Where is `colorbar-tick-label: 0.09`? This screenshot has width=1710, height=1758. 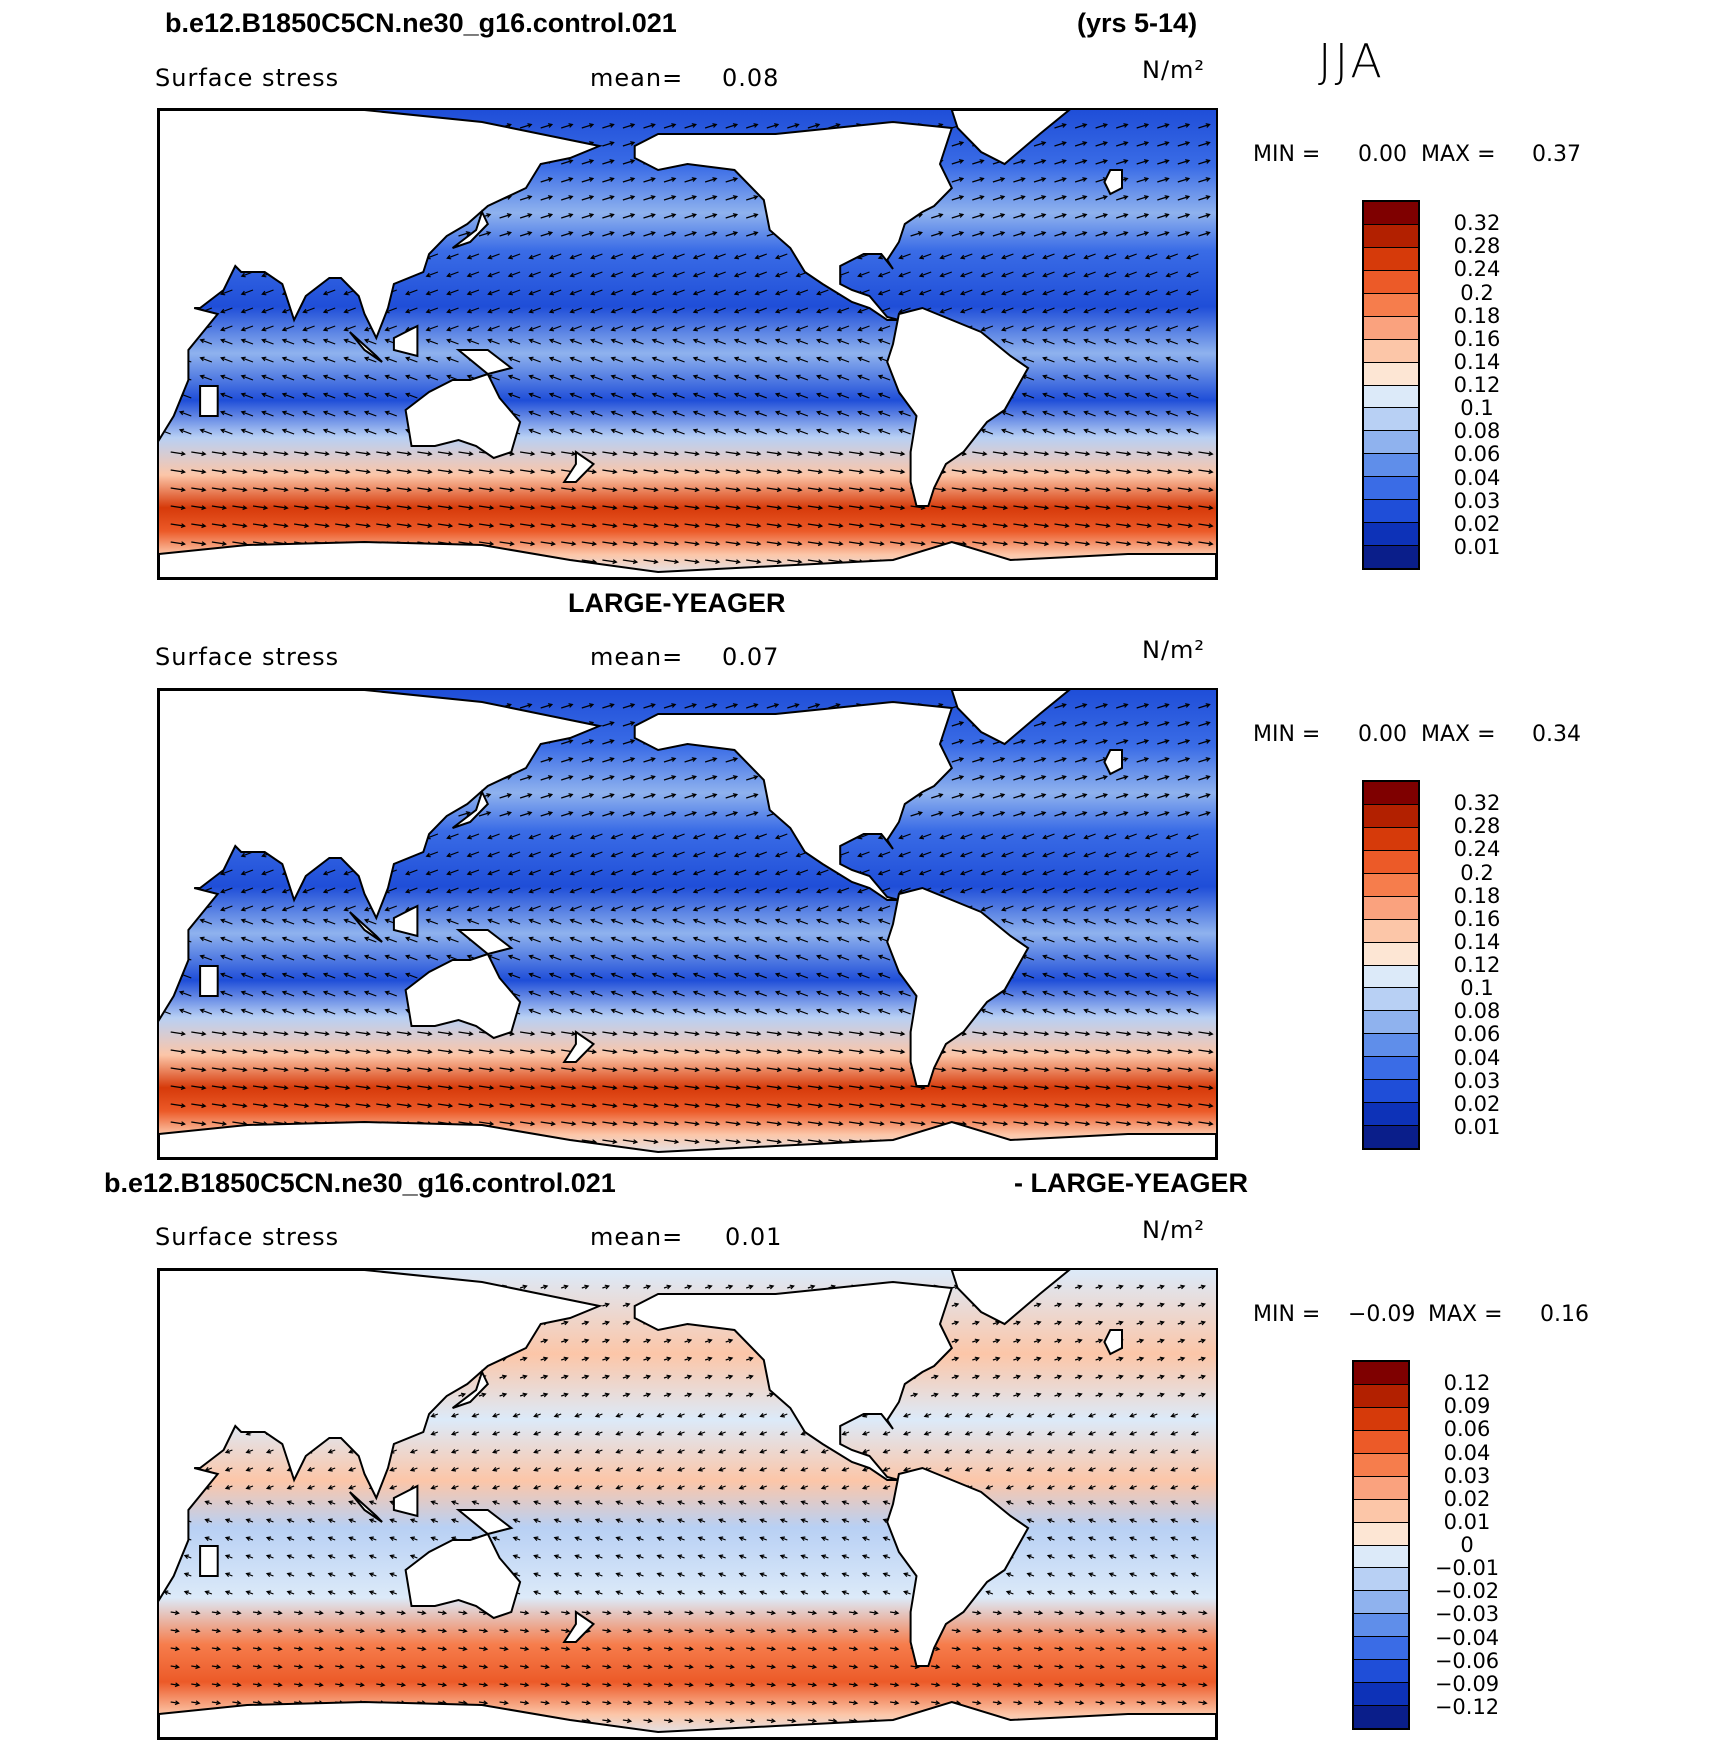
colorbar-tick-label: 0.09 is located at coordinates (1467, 1406).